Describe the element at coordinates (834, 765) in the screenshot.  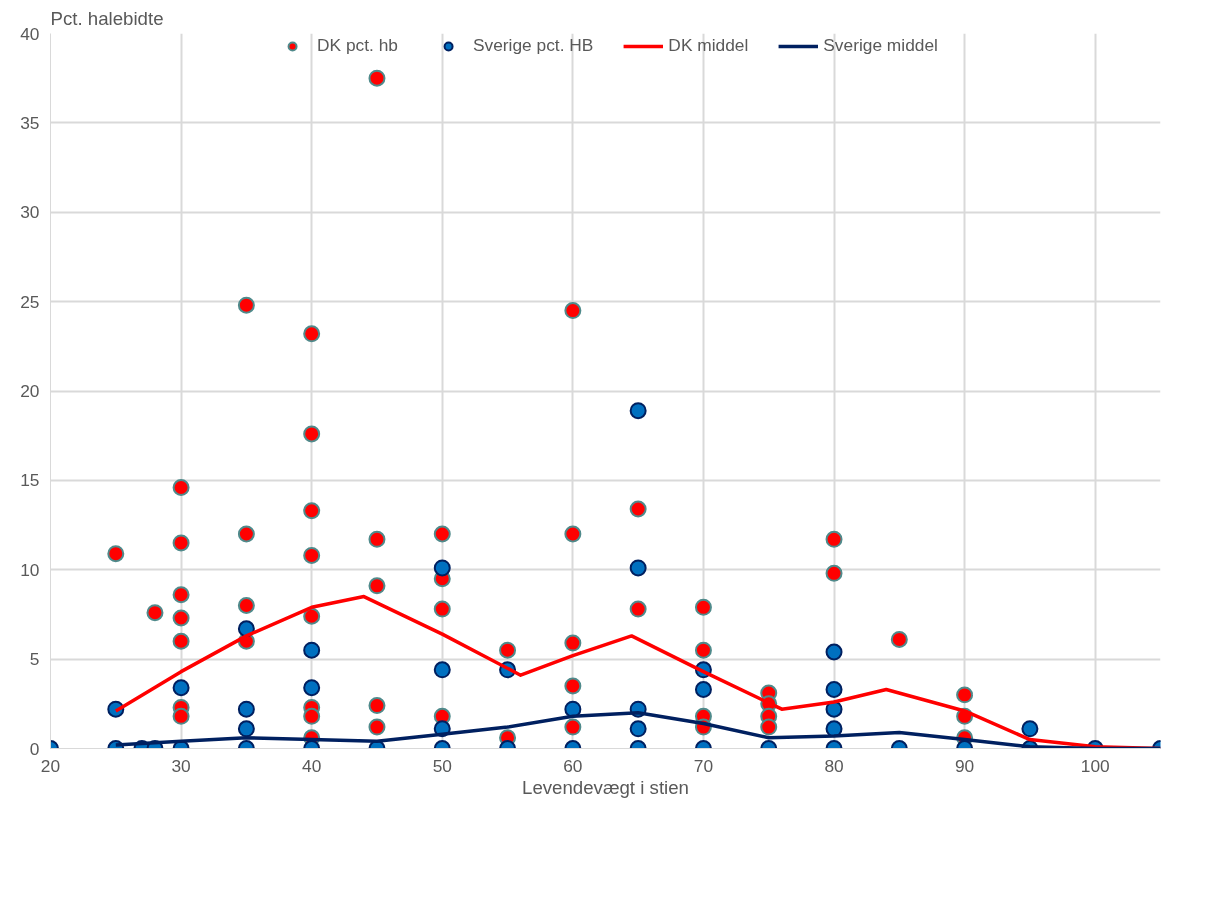
I see `x-tick-label: 80` at that location.